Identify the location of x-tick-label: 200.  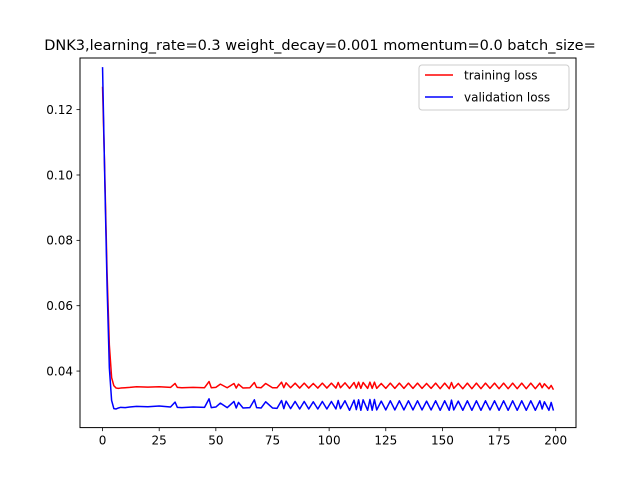
(555, 441).